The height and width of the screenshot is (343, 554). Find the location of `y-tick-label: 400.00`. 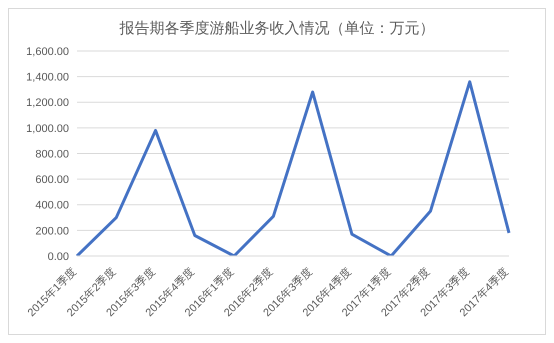

y-tick-label: 400.00 is located at coordinates (52, 206).